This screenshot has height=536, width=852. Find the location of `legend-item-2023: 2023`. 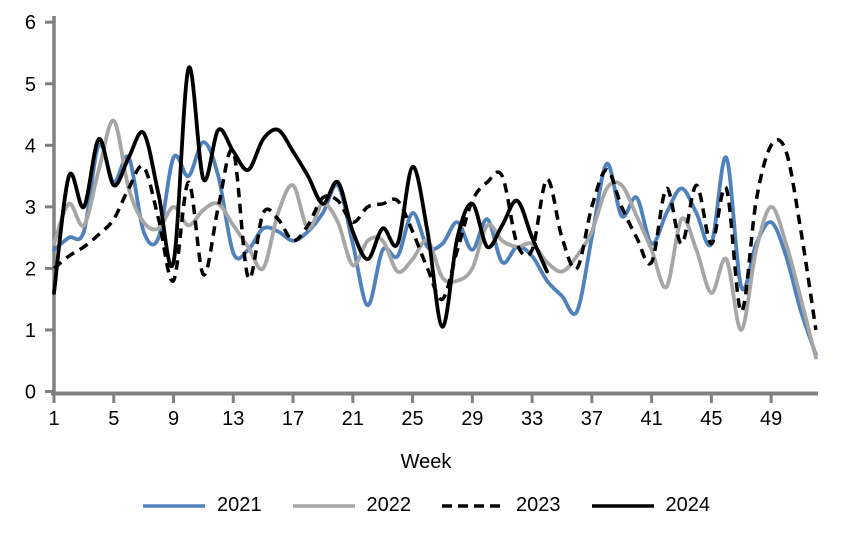

legend-item-2023: 2023 is located at coordinates (501, 505).